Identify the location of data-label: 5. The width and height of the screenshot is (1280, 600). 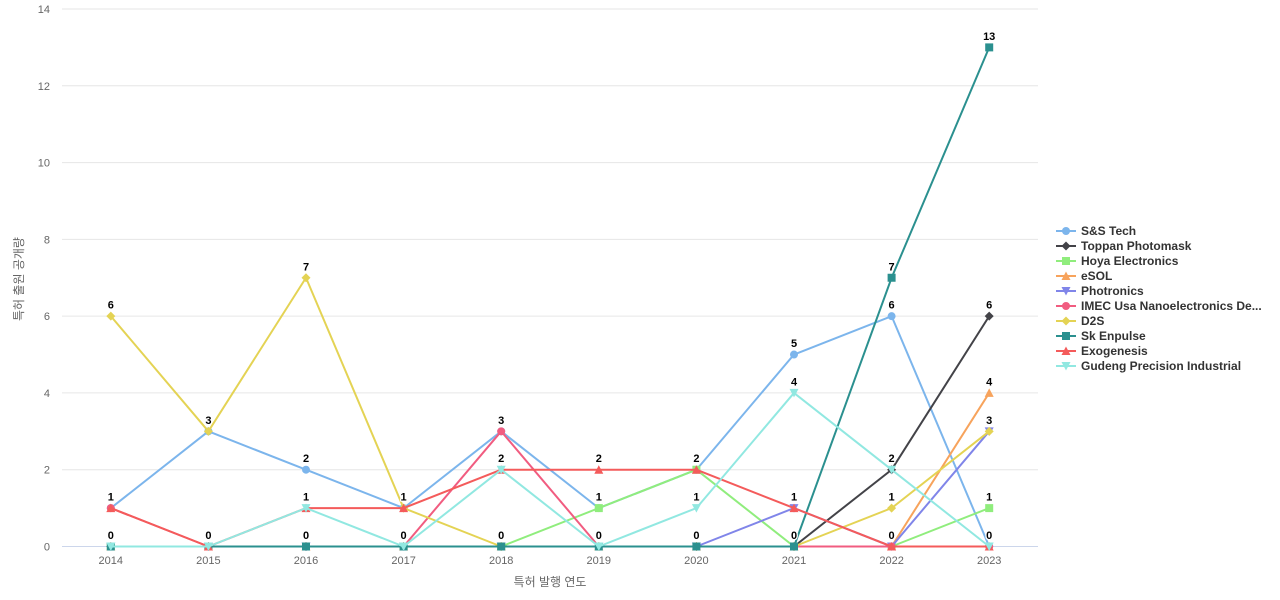
(794, 344).